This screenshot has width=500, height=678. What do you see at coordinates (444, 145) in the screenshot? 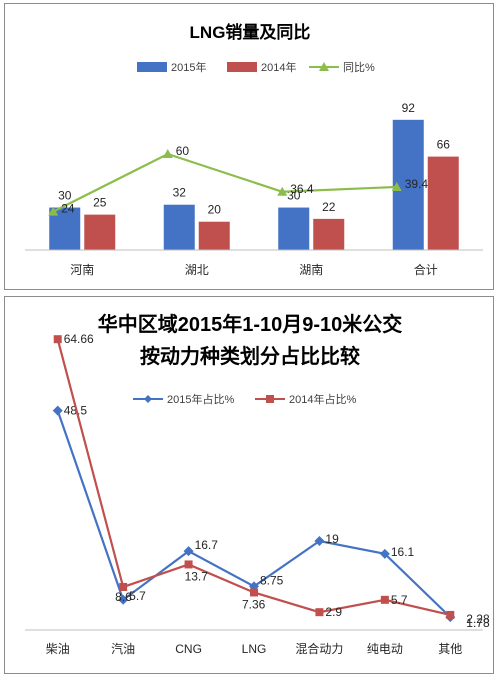
I see `bar-label-2014-3: 66` at bounding box center [444, 145].